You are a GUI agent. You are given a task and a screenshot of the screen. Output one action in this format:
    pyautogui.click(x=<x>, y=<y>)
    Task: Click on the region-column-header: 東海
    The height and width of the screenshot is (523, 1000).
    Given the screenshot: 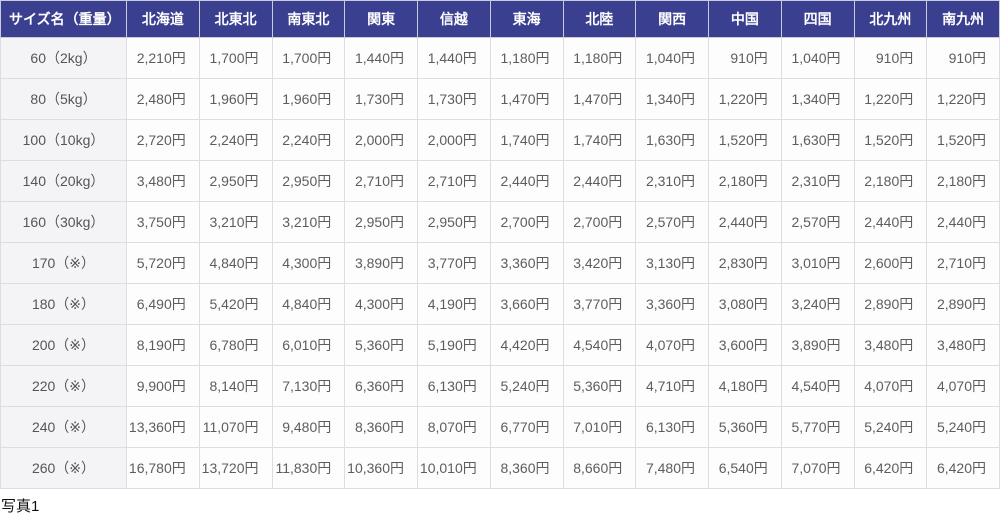 What is the action you would take?
    pyautogui.click(x=526, y=19)
    